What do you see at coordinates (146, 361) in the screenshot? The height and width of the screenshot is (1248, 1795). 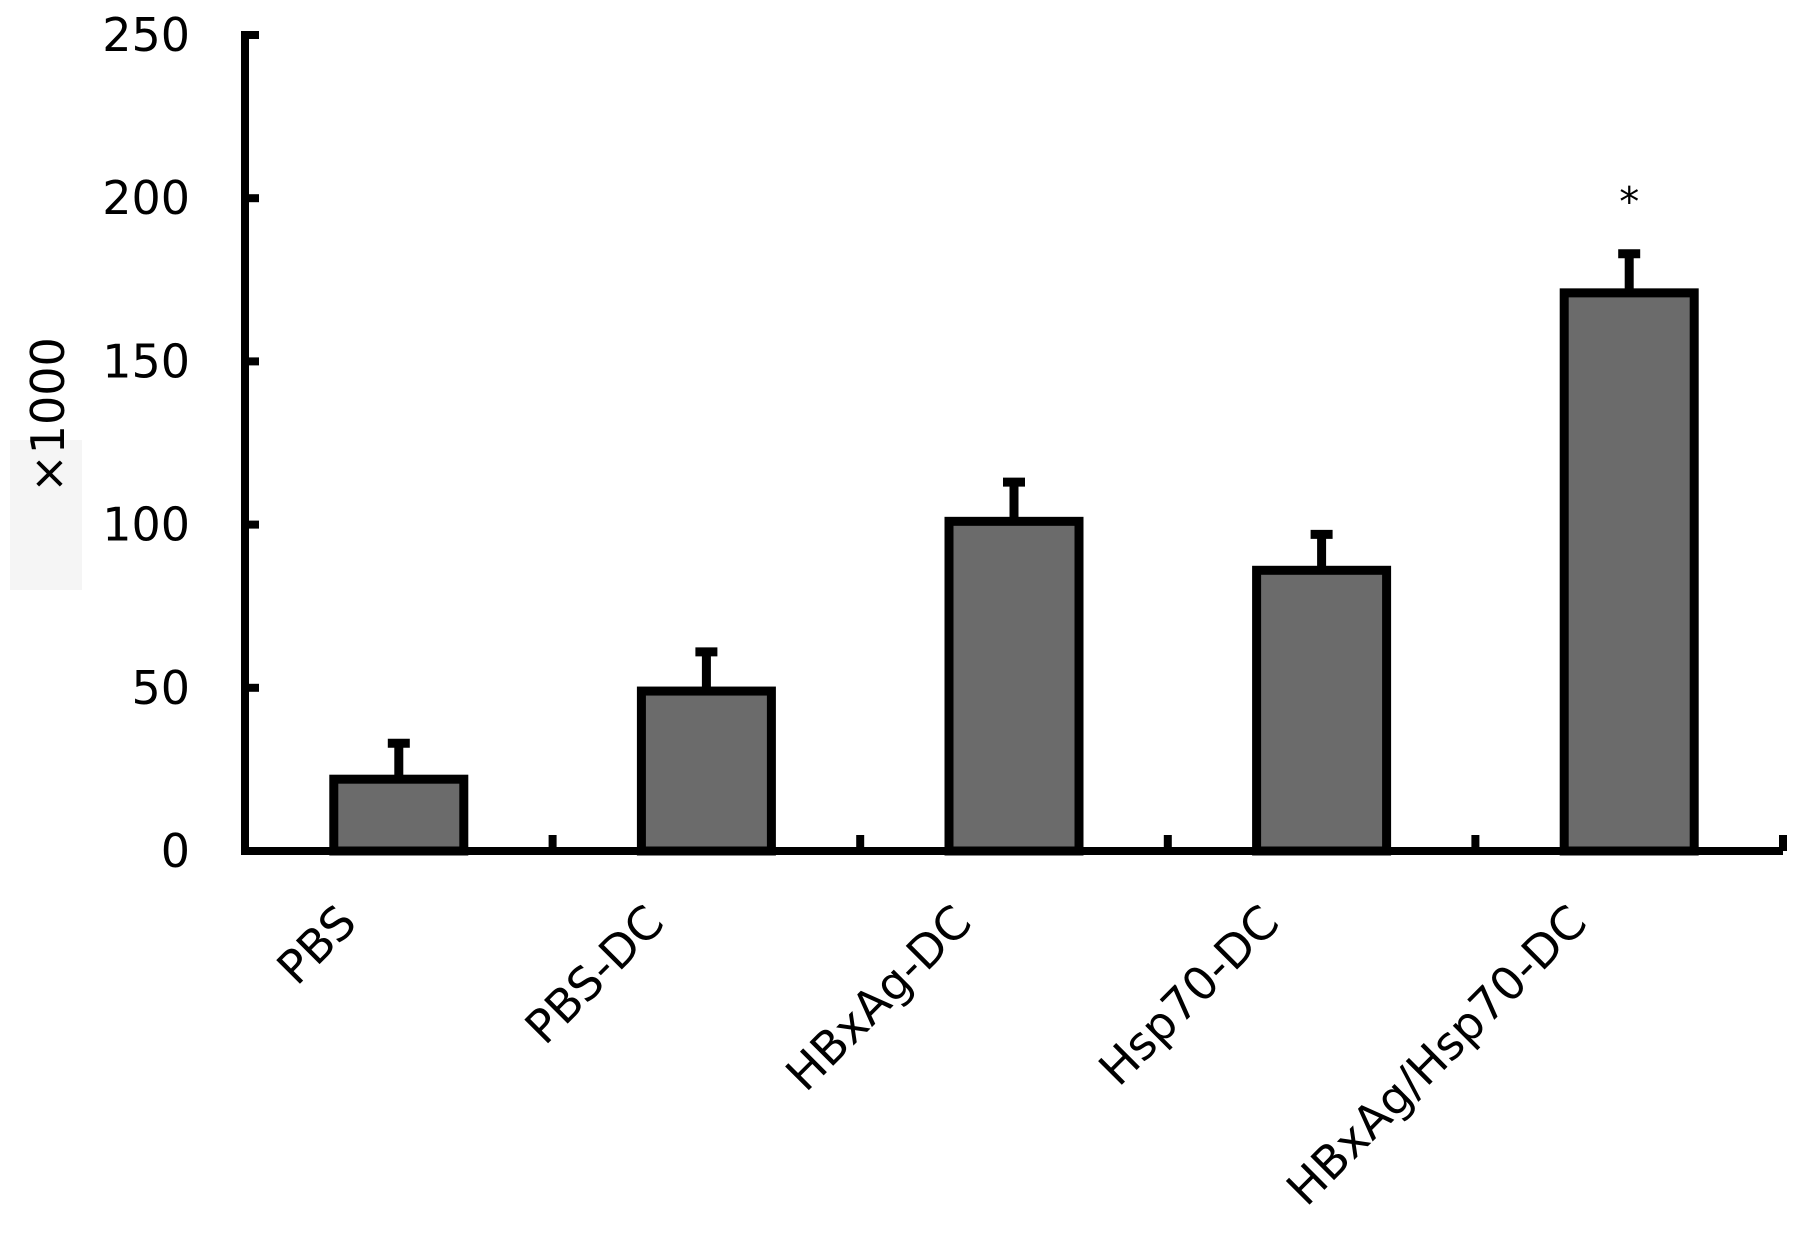 I see `y-tick-label: 150` at bounding box center [146, 361].